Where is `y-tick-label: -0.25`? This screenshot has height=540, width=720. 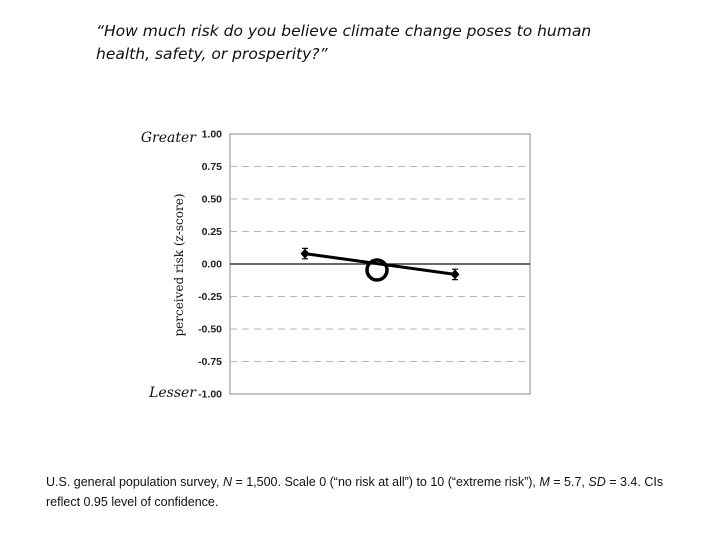
y-tick-label: -0.25 is located at coordinates (210, 297).